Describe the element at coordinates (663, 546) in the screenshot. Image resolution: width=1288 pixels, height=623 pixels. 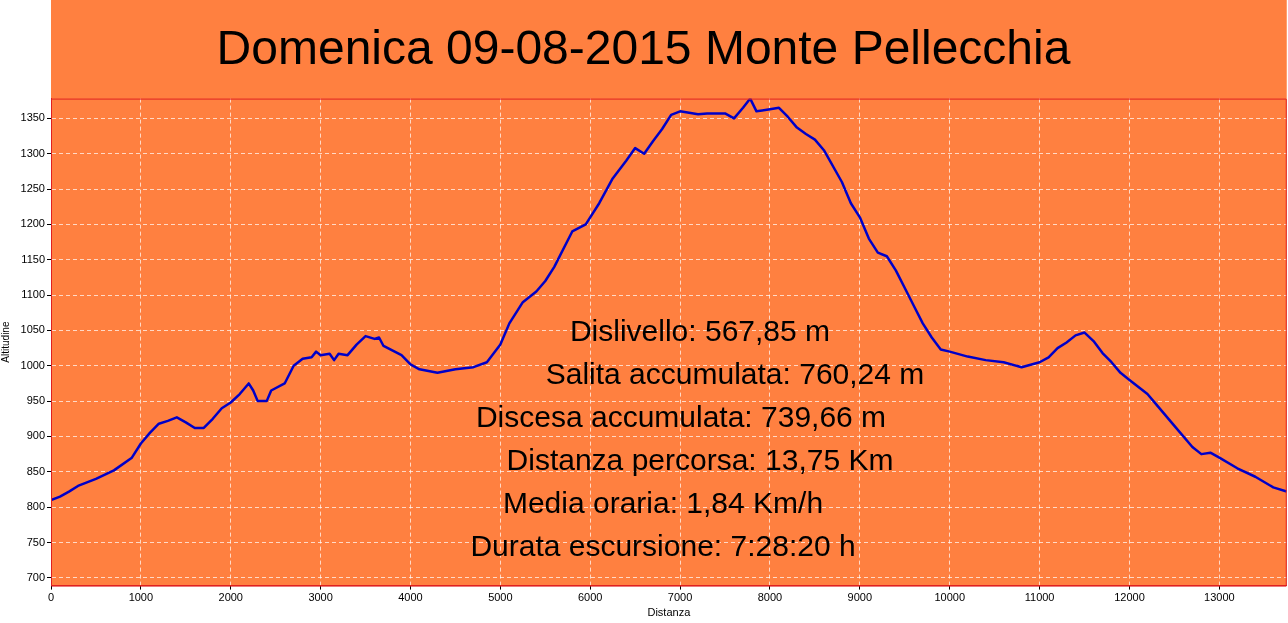
I see `annotation: Durata escursione: 7:28:20 h` at that location.